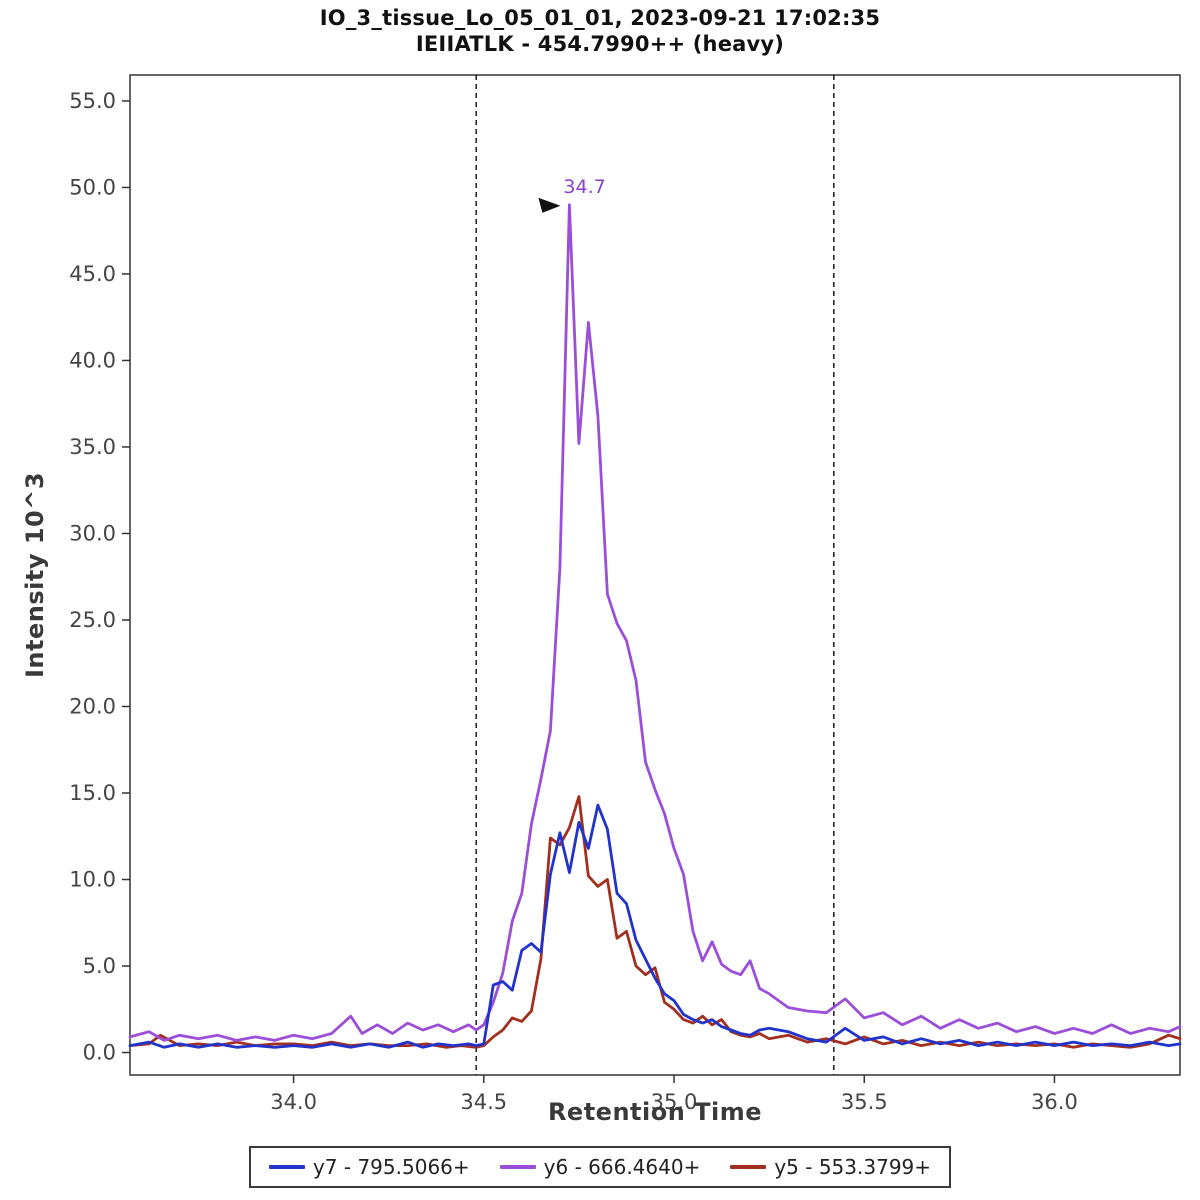 The image size is (1200, 1200). Describe the element at coordinates (748, 1167) in the screenshot. I see `legend-line-swatch-y5` at that location.